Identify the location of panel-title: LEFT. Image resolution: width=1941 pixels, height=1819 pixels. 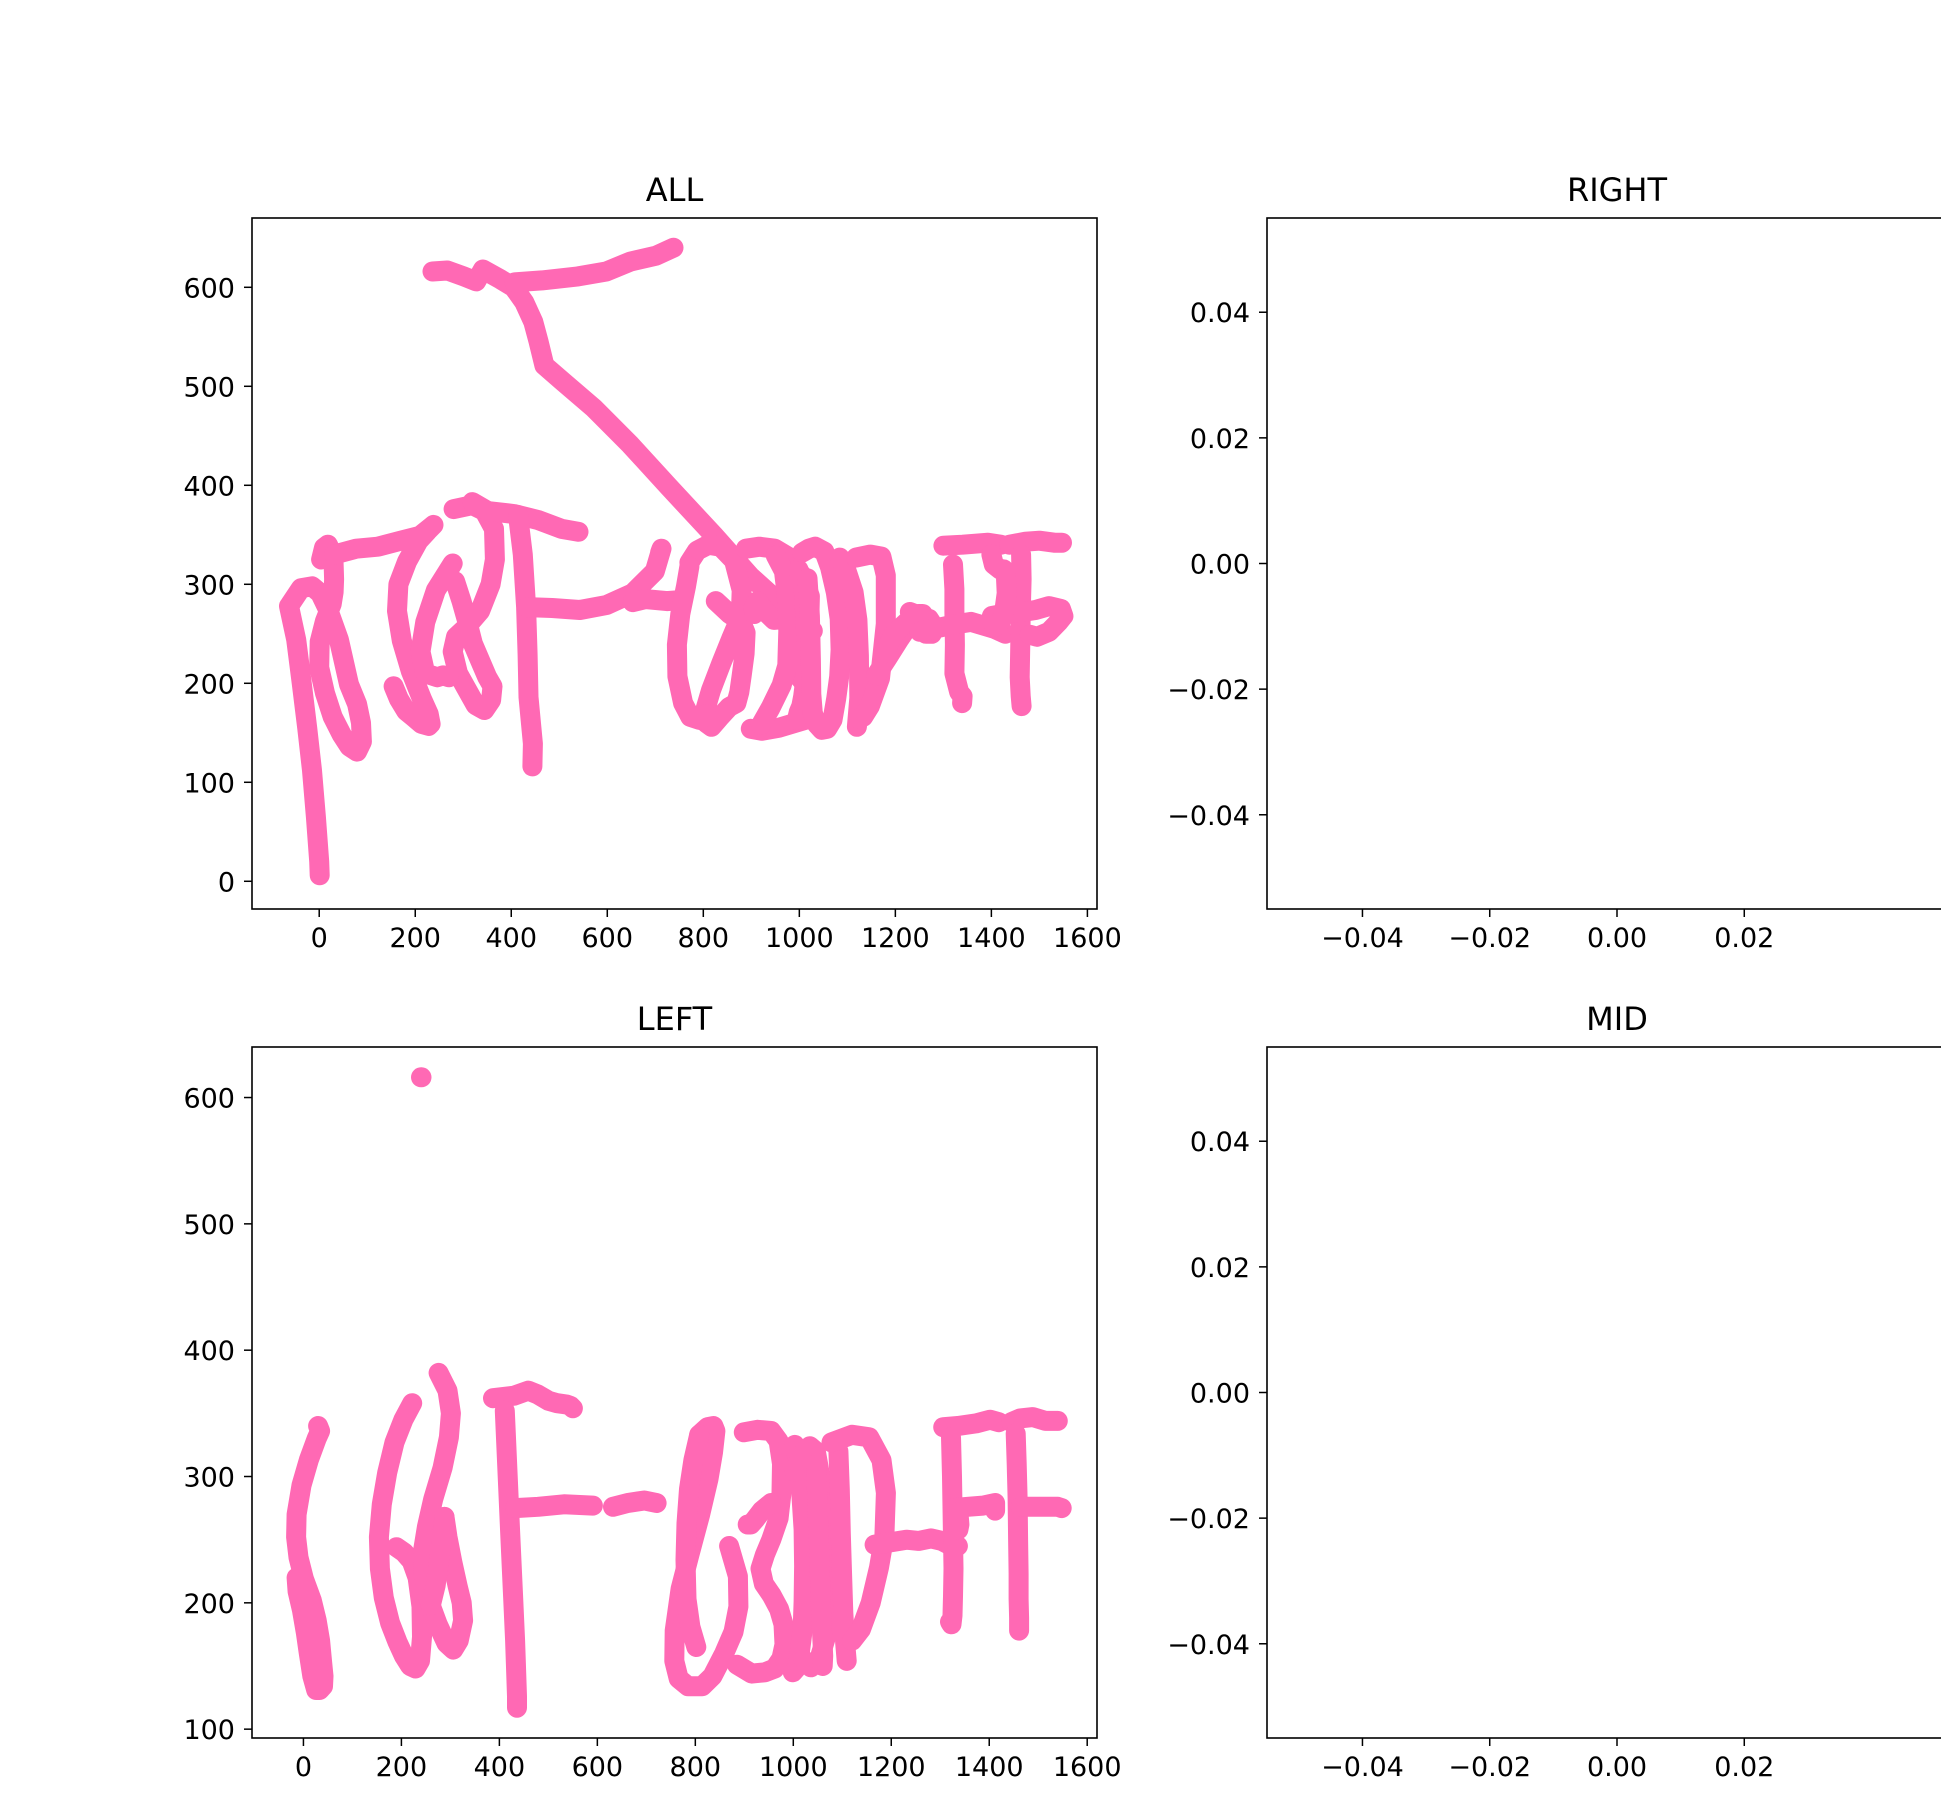
(675, 1019).